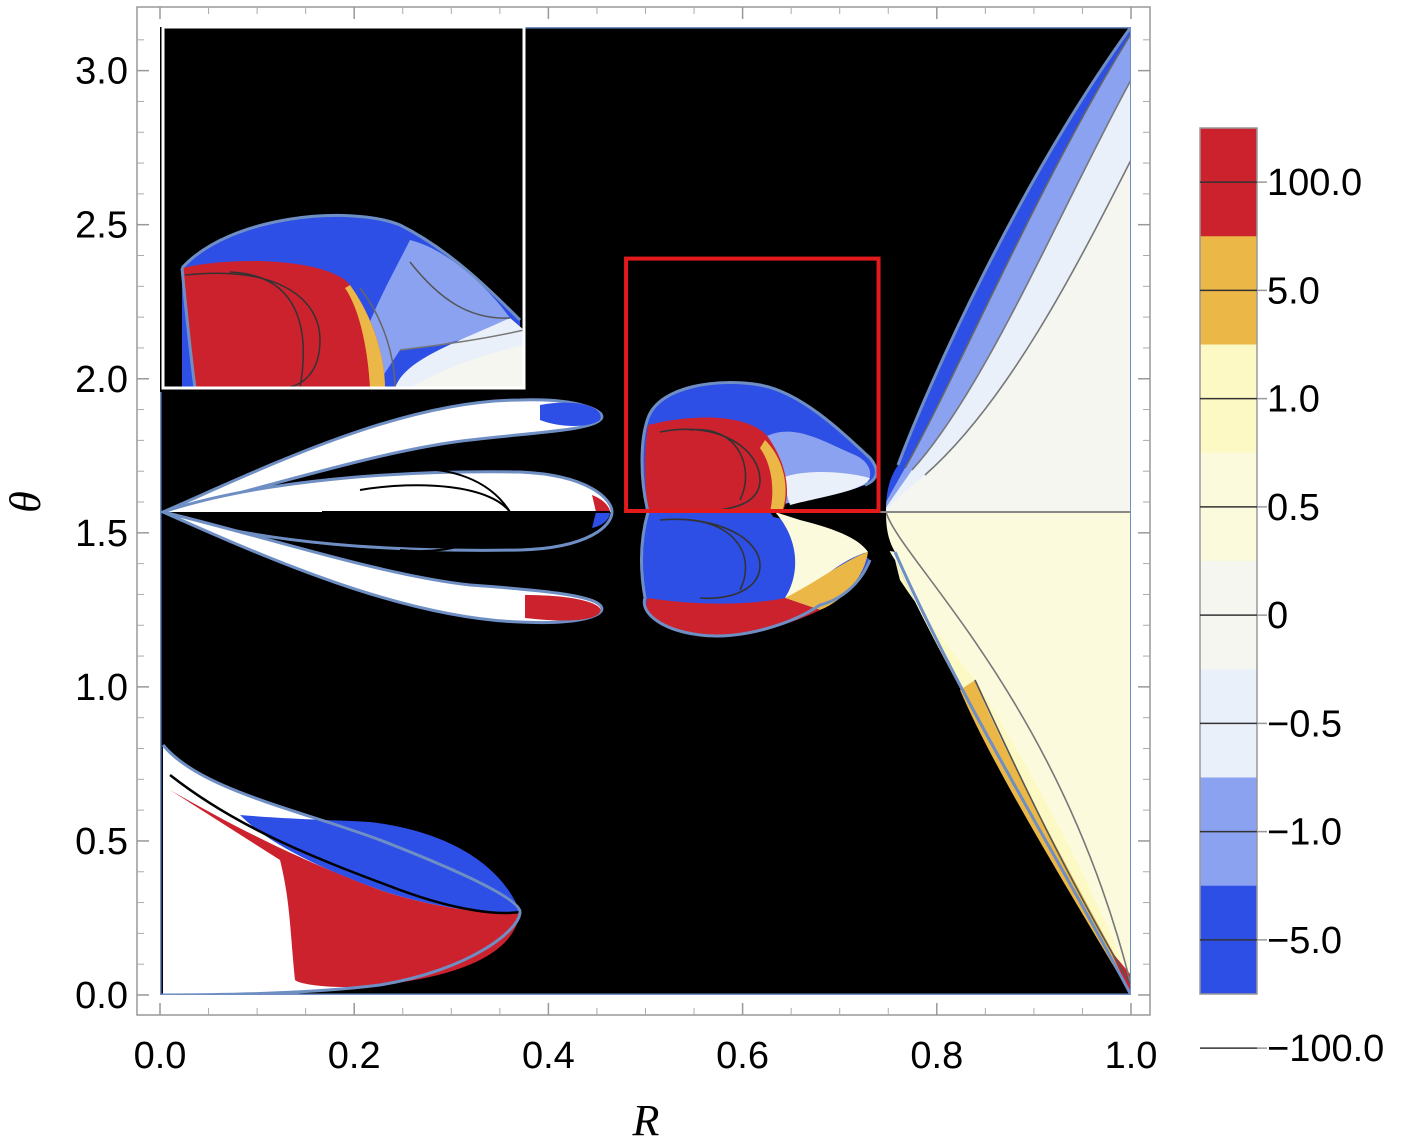 This screenshot has height=1145, width=1428. Describe the element at coordinates (1314, 183) in the screenshot. I see `legend-label: 100.0` at that location.